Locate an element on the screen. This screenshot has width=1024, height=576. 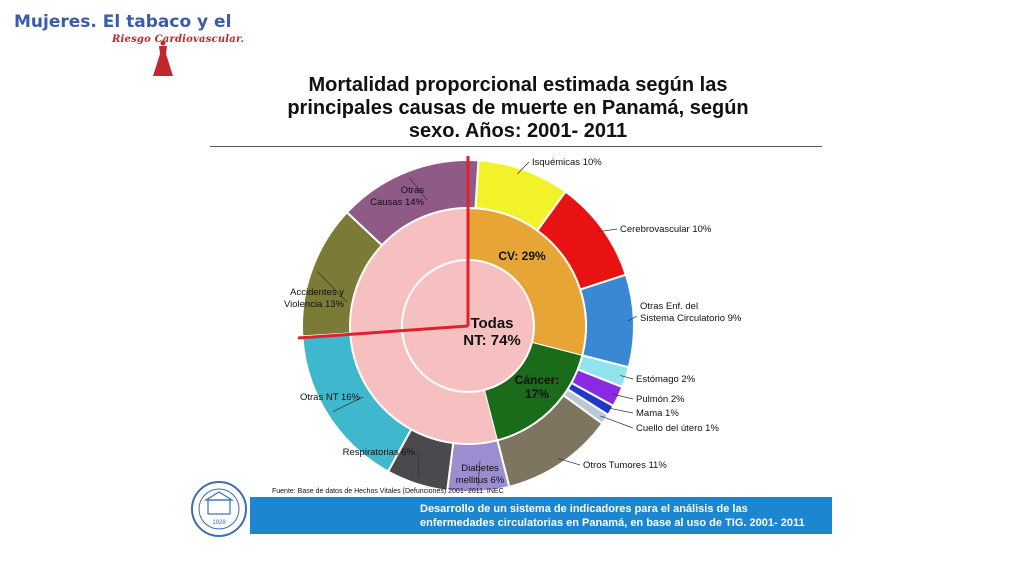
title-divider is located at coordinates (516, 146).